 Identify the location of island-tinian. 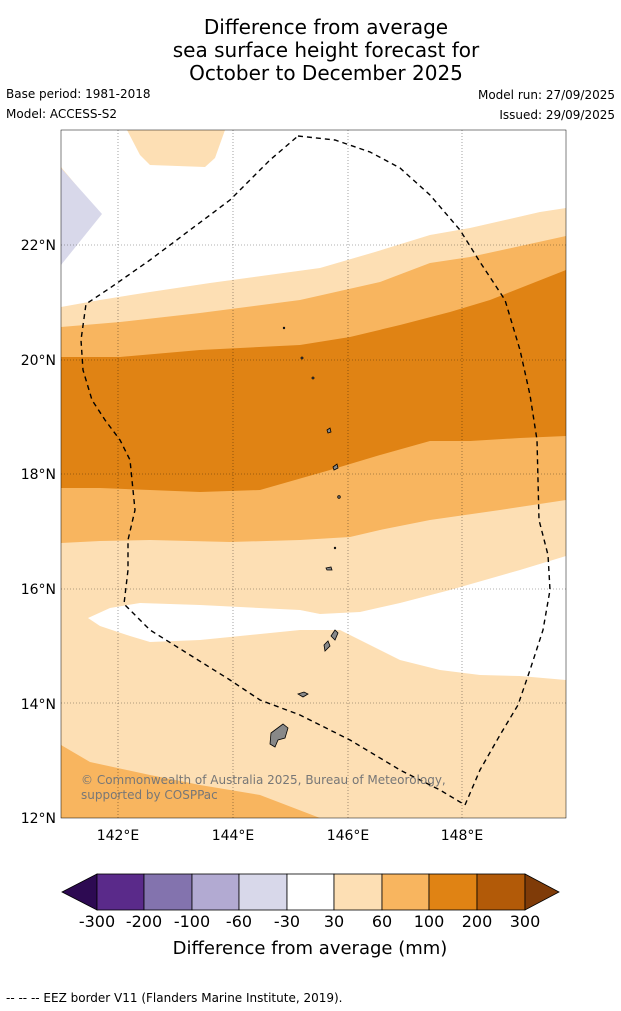
(327, 646).